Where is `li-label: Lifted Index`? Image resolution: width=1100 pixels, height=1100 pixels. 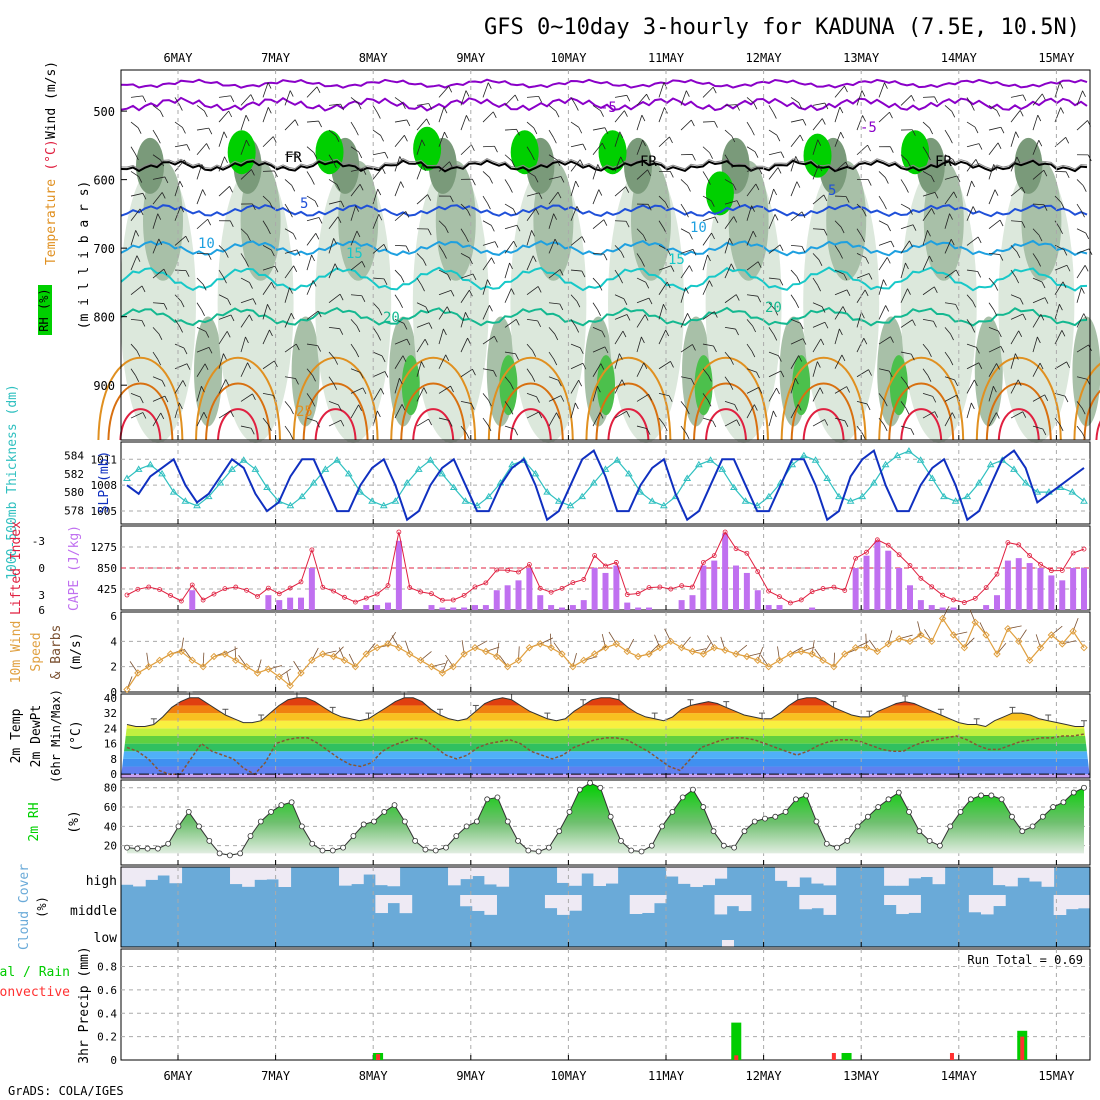
li-label: Lifted Index is located at coordinates (16, 568).